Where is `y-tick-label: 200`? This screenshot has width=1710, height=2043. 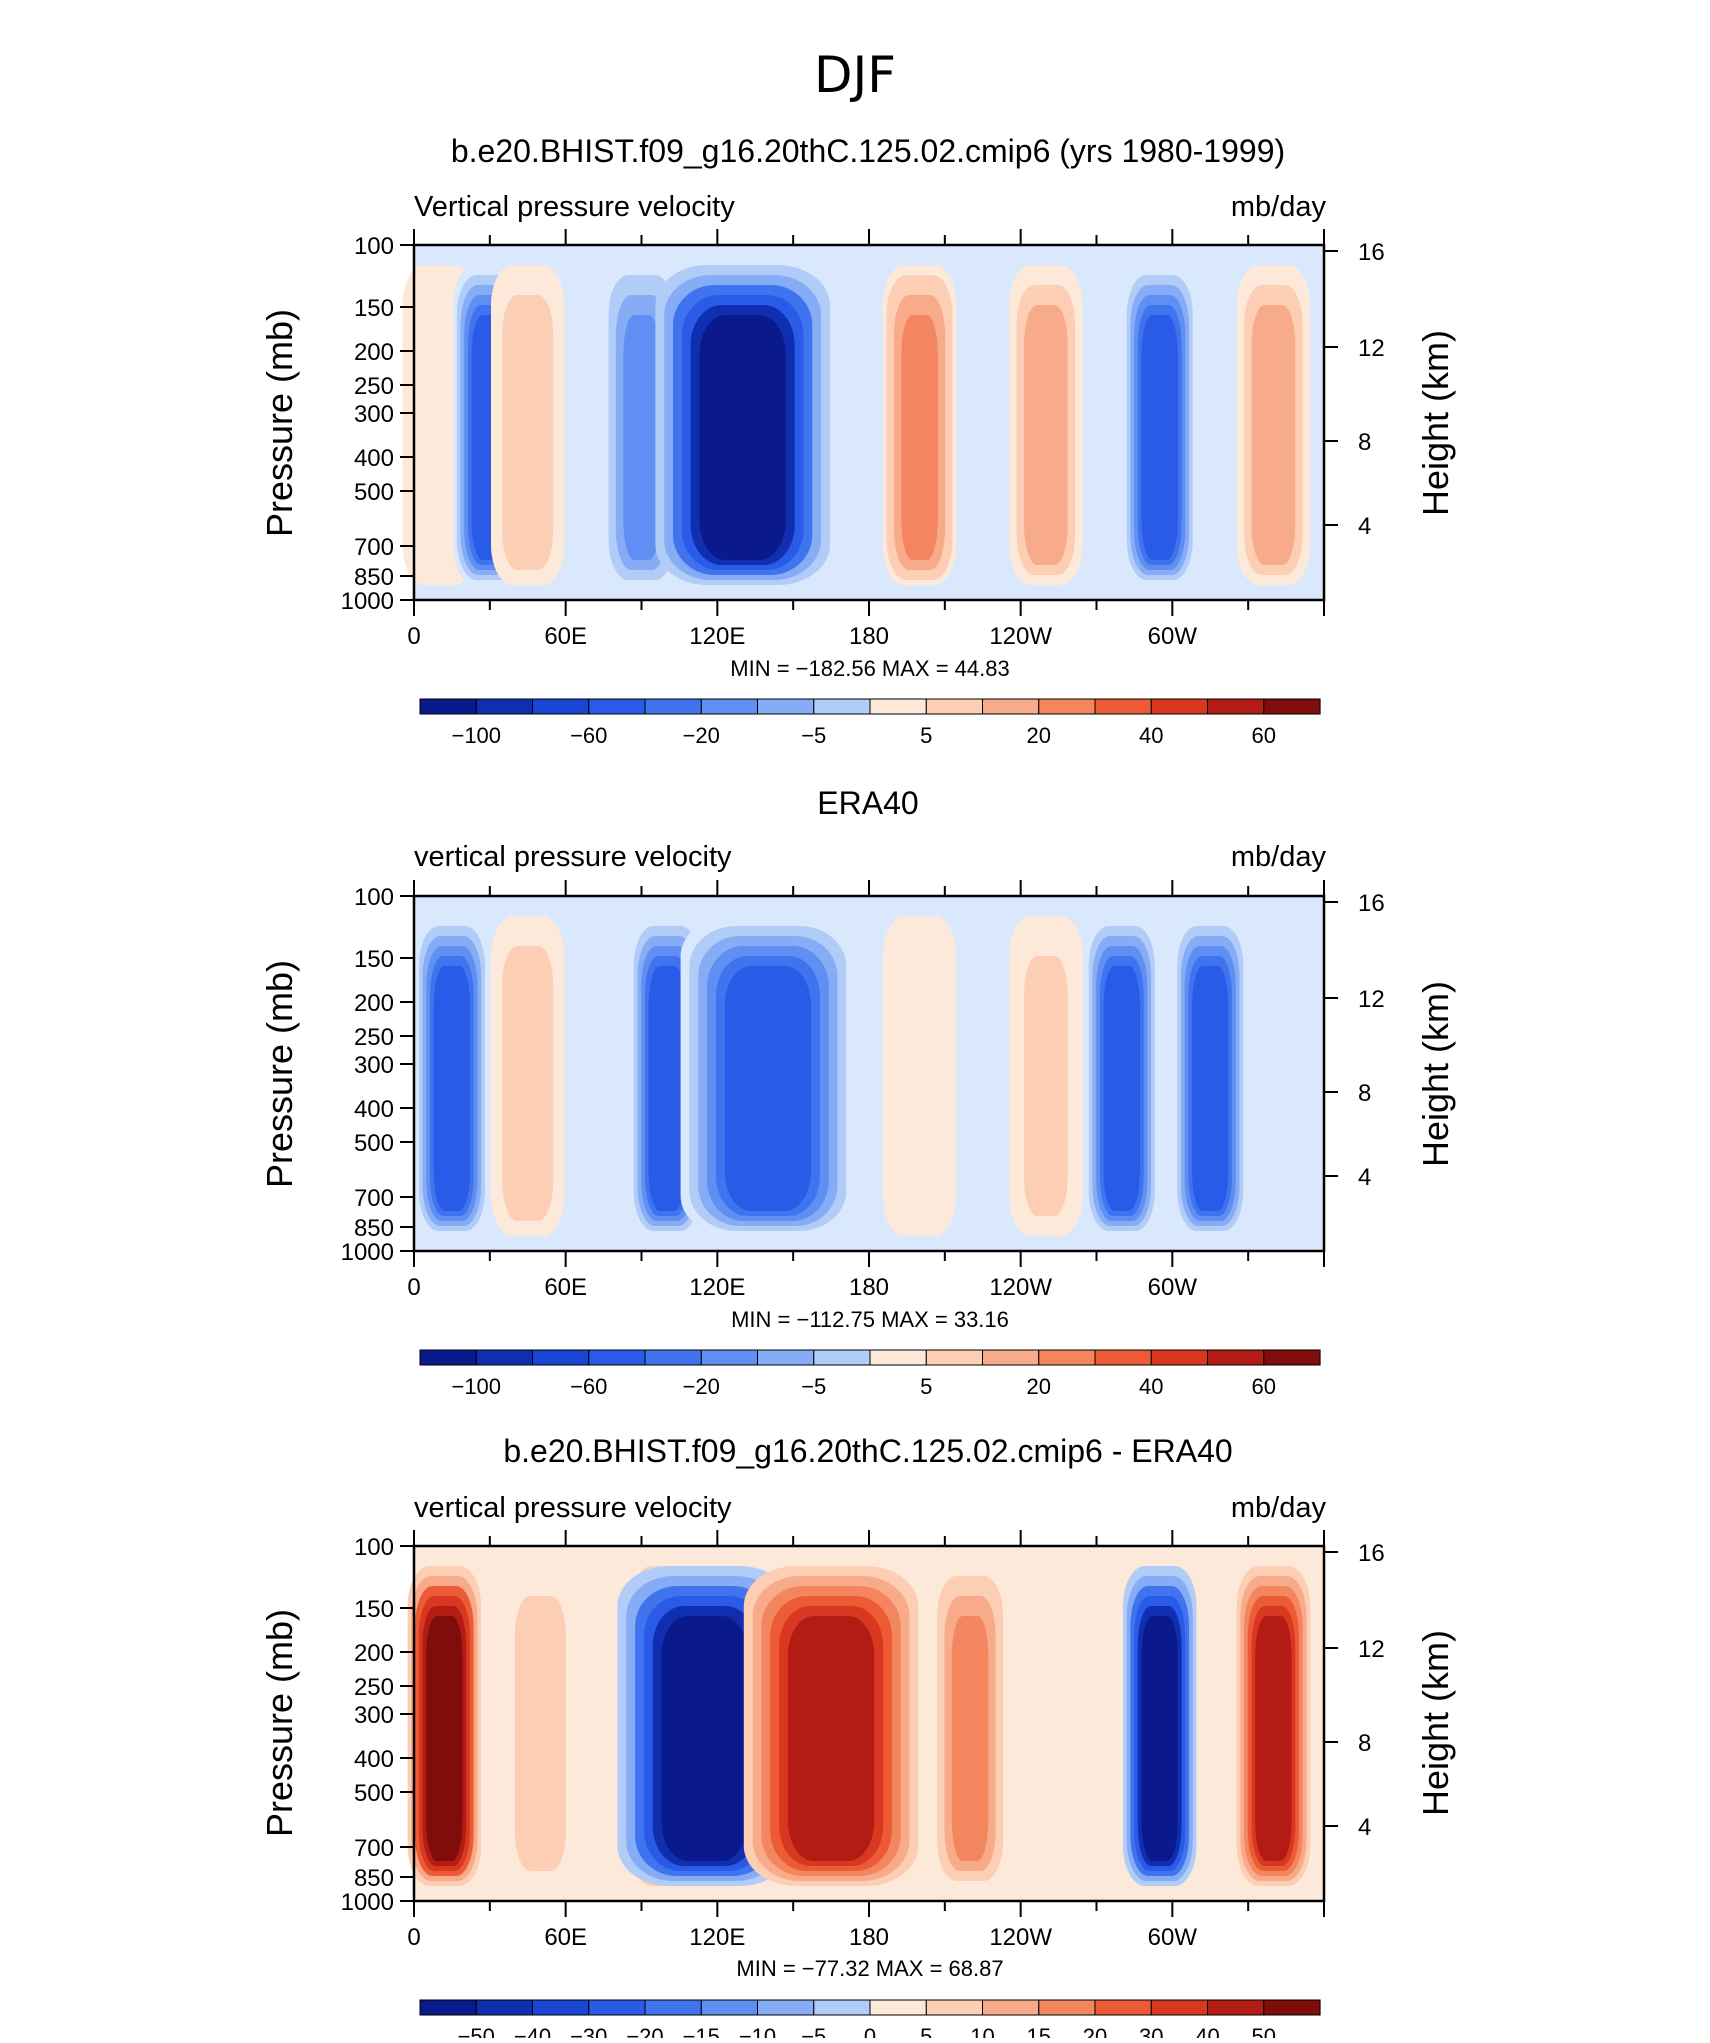
y-tick-label: 200 is located at coordinates (374, 352).